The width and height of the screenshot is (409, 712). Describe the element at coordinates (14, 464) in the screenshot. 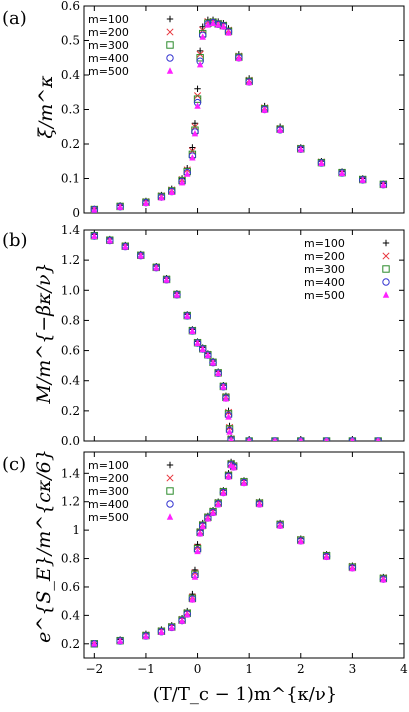

I see `panel-c-label: (c)` at that location.